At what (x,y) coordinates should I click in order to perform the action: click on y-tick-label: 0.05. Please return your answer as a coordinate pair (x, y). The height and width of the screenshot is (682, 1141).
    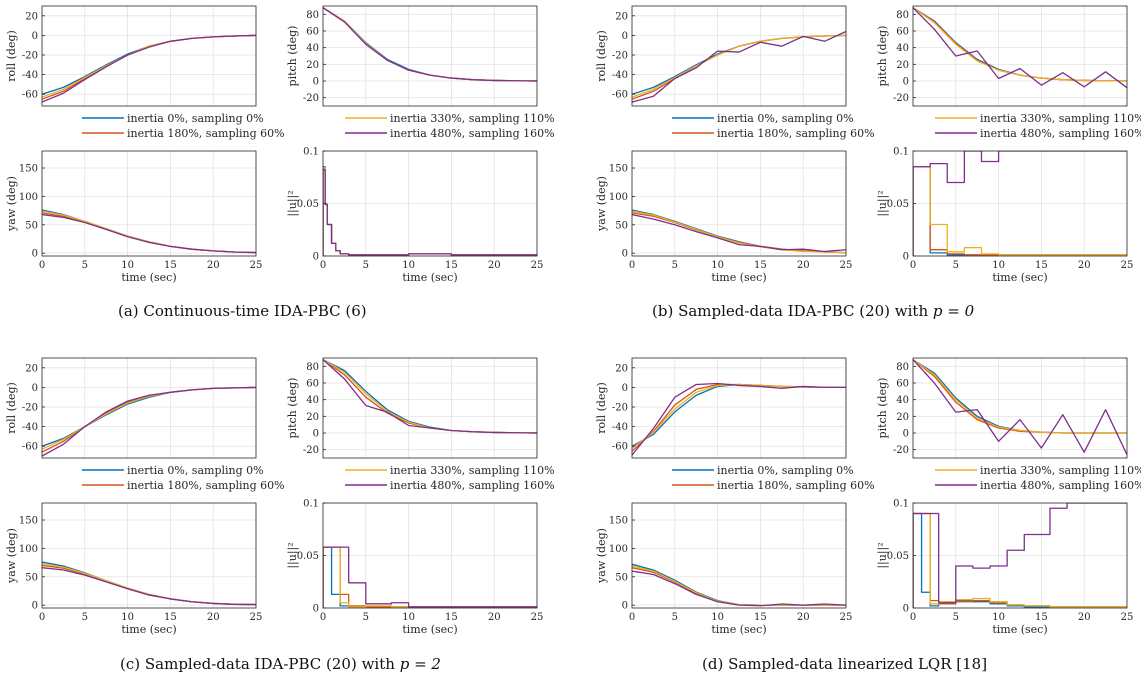
    Looking at the image, I should click on (308, 204).